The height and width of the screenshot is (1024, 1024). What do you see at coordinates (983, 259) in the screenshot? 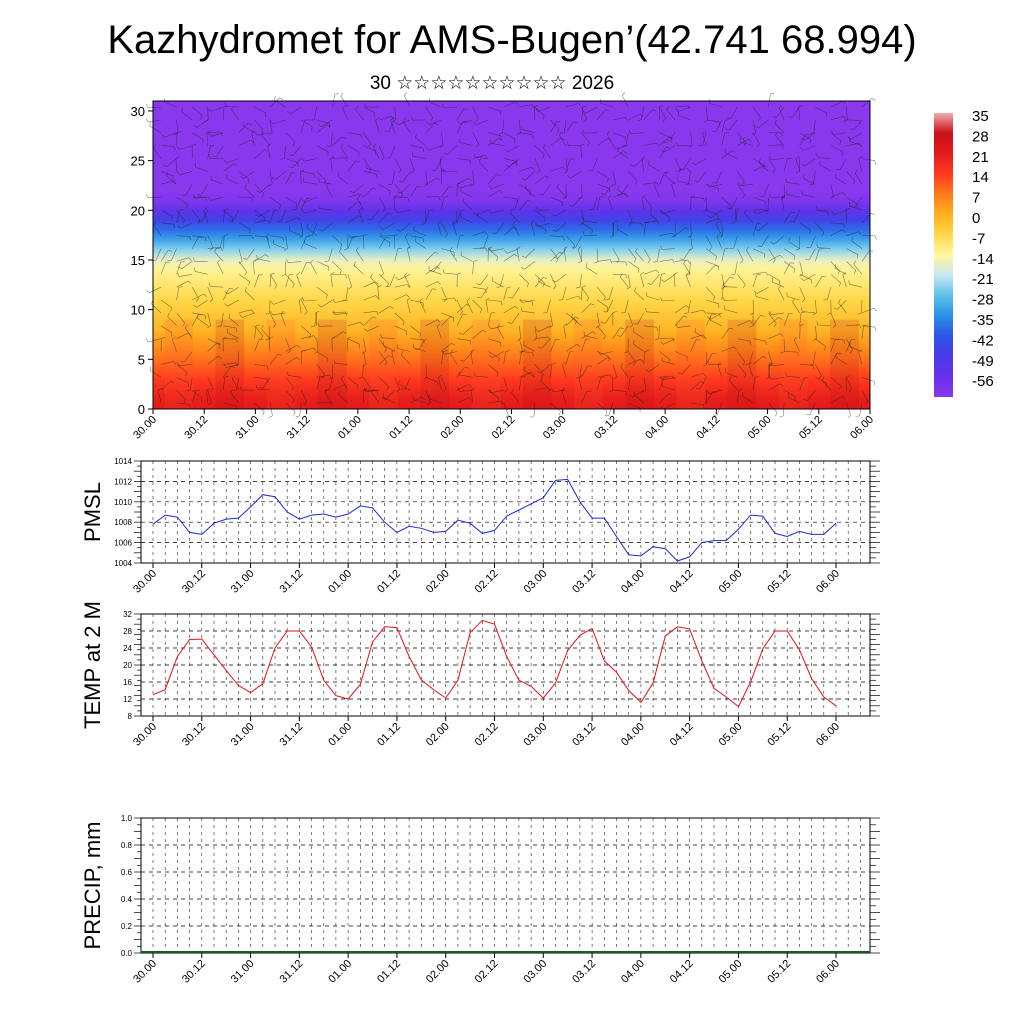
I see `colorbar-label: -14` at bounding box center [983, 259].